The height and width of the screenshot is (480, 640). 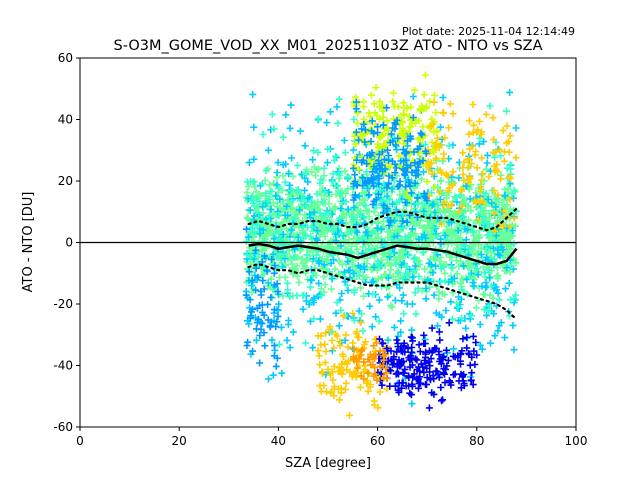 What do you see at coordinates (488, 31) in the screenshot?
I see `plot-date: Plot date: 2025-11-04 12:14:49` at bounding box center [488, 31].